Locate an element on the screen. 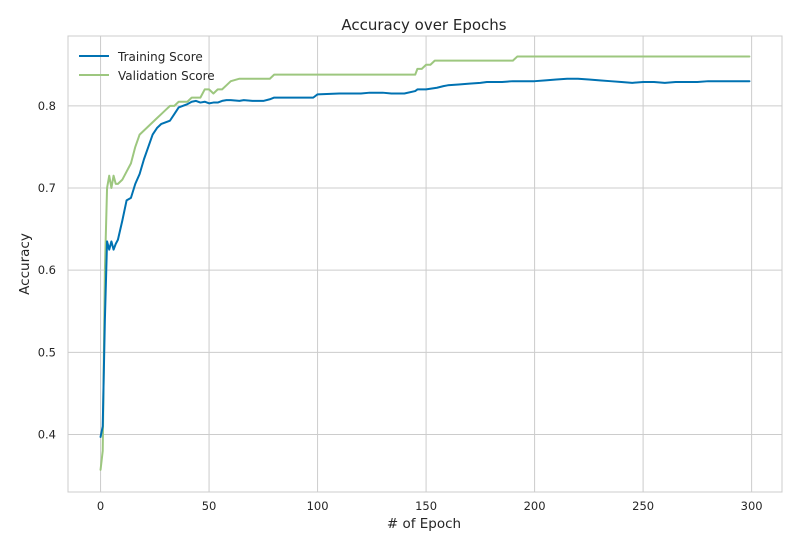 The image size is (800, 550). legend-label-validation: Validation Score is located at coordinates (166, 76).